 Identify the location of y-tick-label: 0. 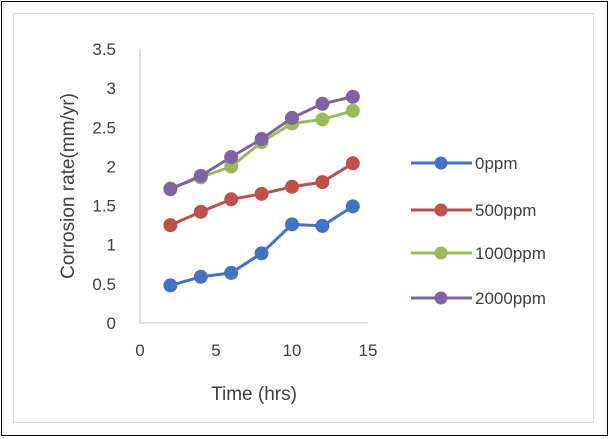
(111, 323).